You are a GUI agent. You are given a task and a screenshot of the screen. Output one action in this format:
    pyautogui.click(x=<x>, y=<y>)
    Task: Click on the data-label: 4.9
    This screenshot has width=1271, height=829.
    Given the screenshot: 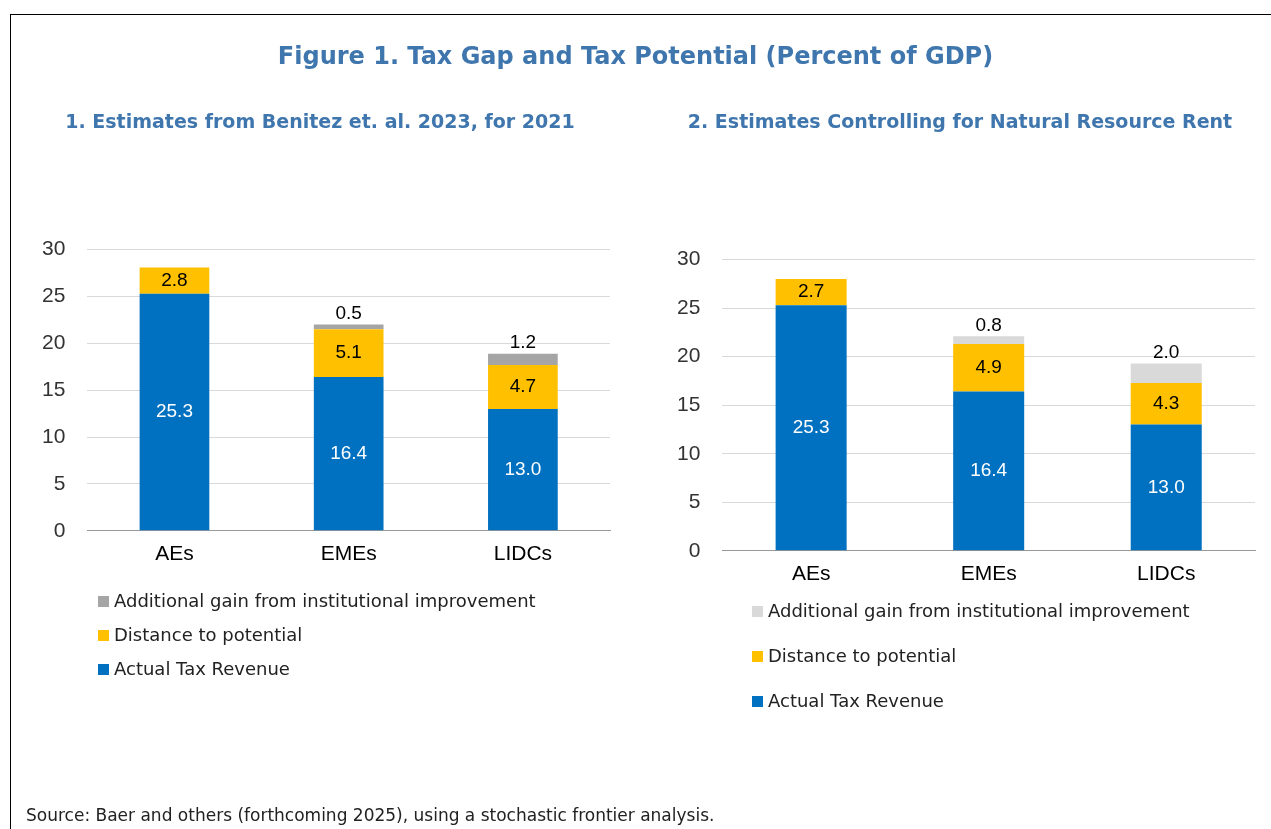 What is the action you would take?
    pyautogui.click(x=988, y=367)
    